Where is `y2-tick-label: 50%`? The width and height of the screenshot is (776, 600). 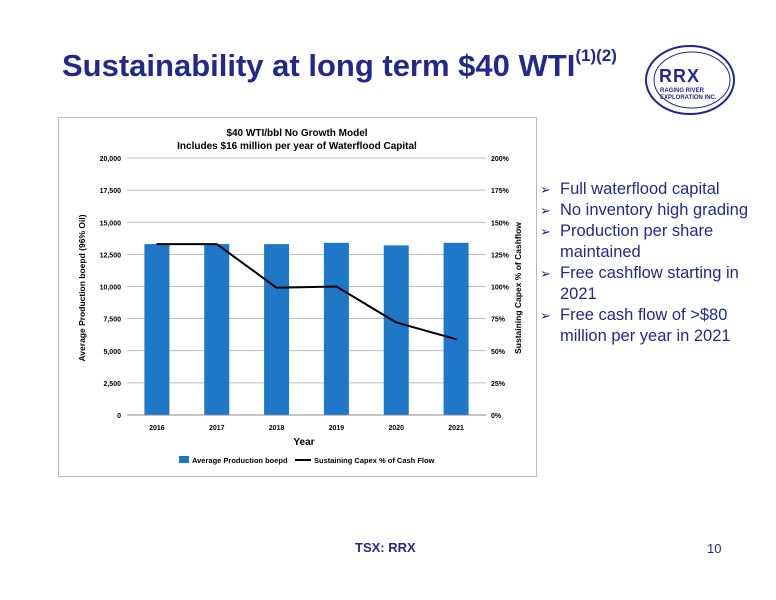 y2-tick-label: 50% is located at coordinates (498, 352).